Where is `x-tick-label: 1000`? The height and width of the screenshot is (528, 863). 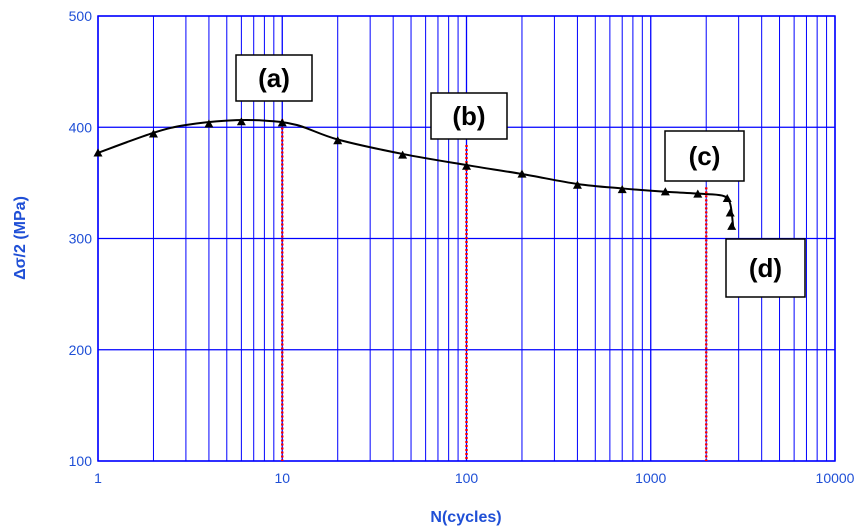 x-tick-label: 1000 is located at coordinates (650, 478).